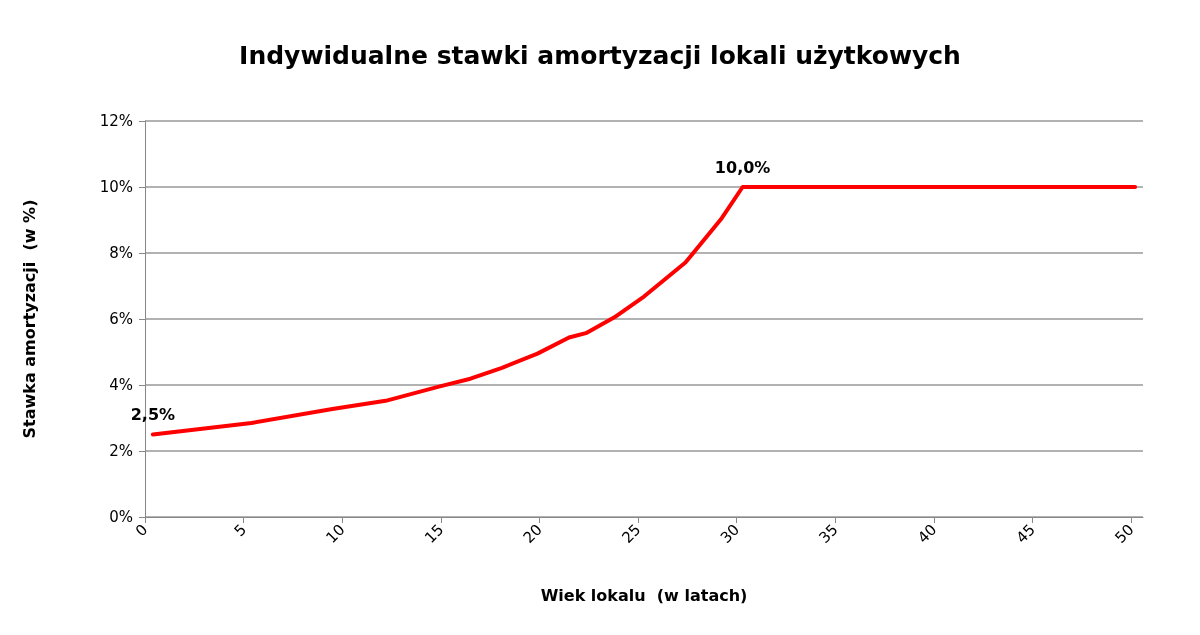 The height and width of the screenshot is (635, 1200). I want to click on x-tick-label: 10, so click(335, 533).